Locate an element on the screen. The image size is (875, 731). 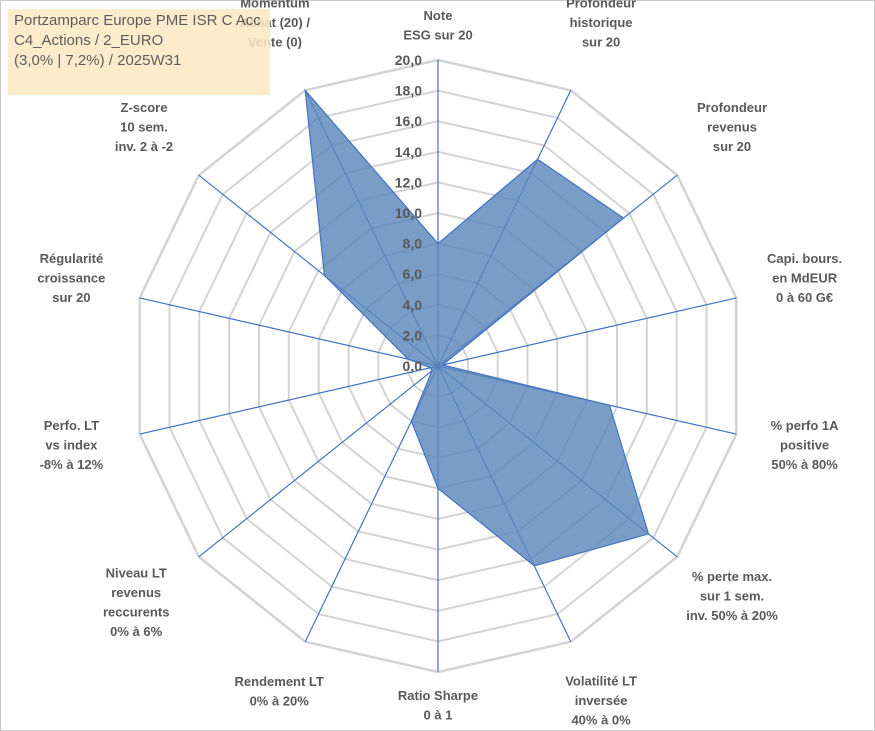
axis-label-line: Régularité is located at coordinates (72, 258).